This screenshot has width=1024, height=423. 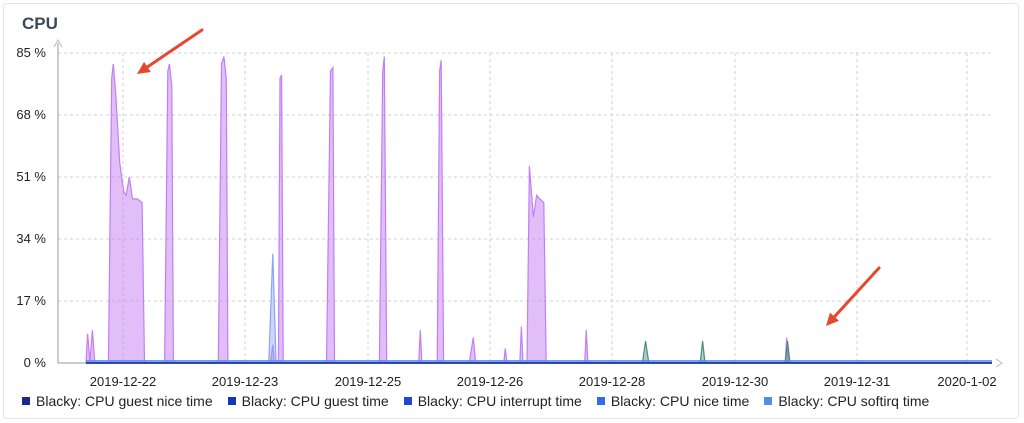 What do you see at coordinates (735, 381) in the screenshot?
I see `x-tick-label: 2019-12-30` at bounding box center [735, 381].